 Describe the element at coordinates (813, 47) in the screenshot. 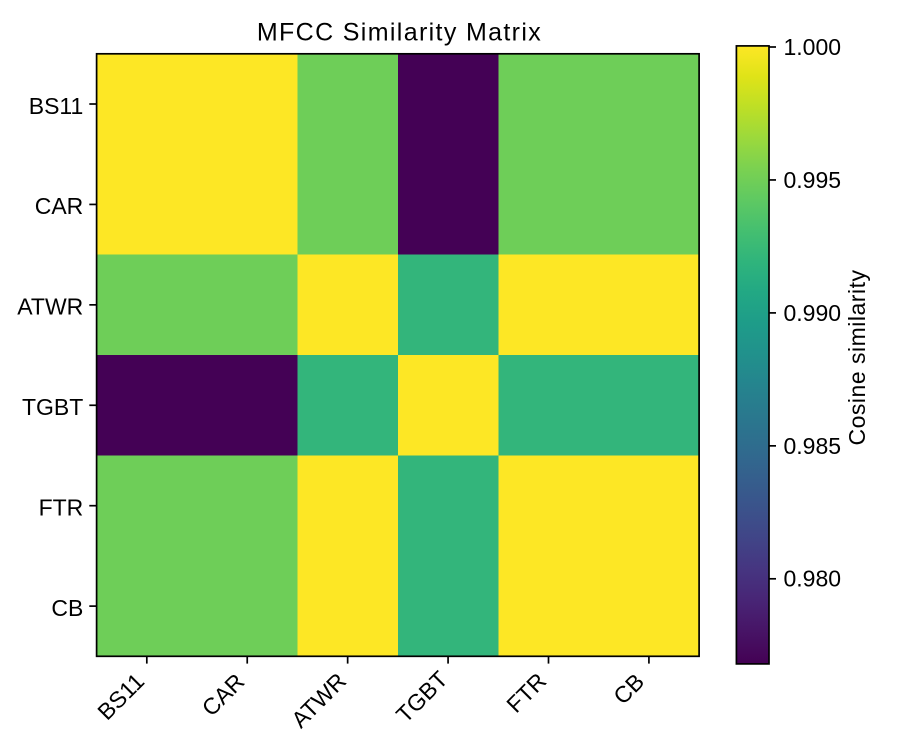

I see `svg-text: 1.000` at that location.